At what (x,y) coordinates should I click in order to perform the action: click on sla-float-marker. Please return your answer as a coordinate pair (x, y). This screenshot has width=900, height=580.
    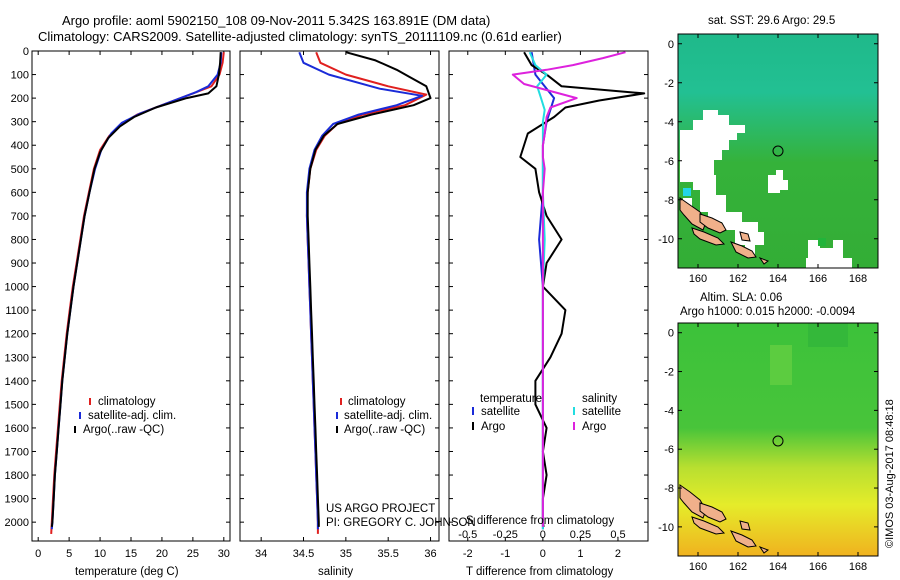
    Looking at the image, I should click on (778, 441).